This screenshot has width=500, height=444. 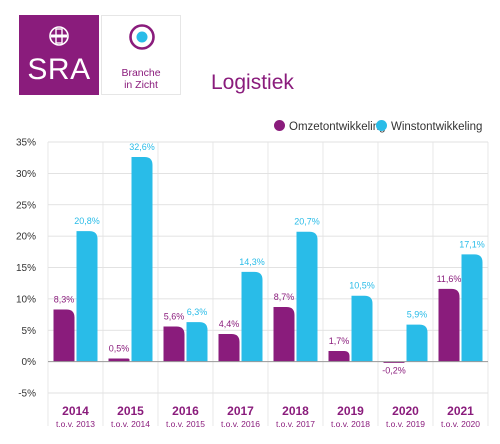 I want to click on x-category-sublabel: t.o.v. 2020, so click(x=460, y=424).